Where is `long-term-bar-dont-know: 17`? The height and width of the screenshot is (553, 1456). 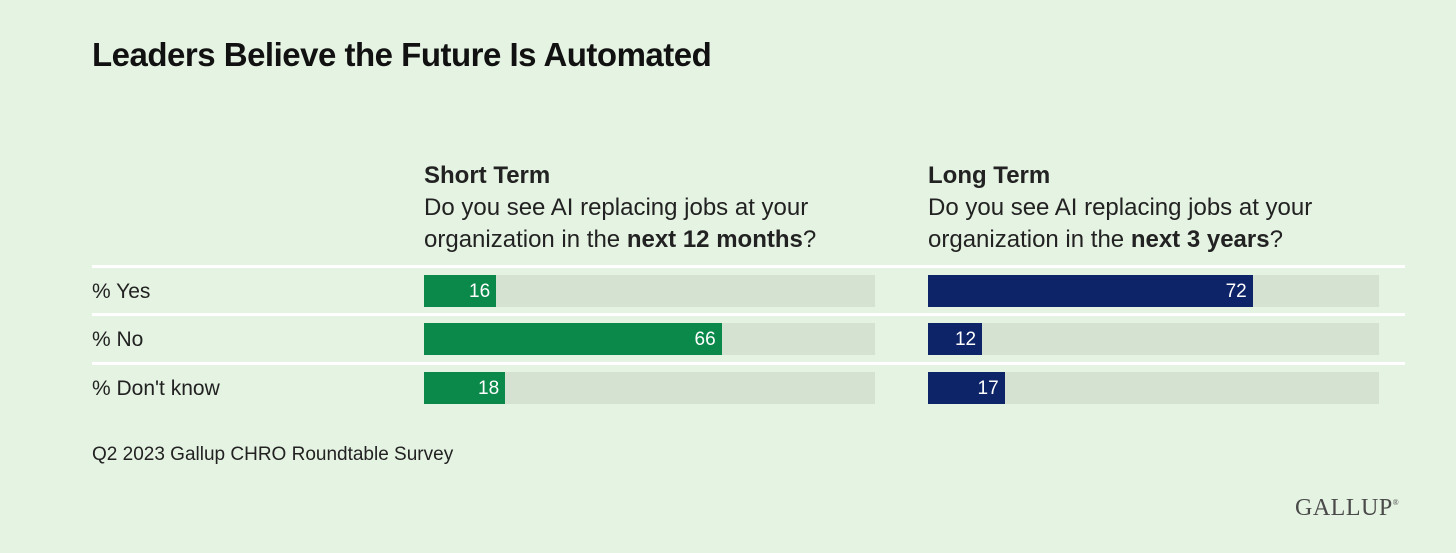
long-term-bar-dont-know: 17 is located at coordinates (966, 388).